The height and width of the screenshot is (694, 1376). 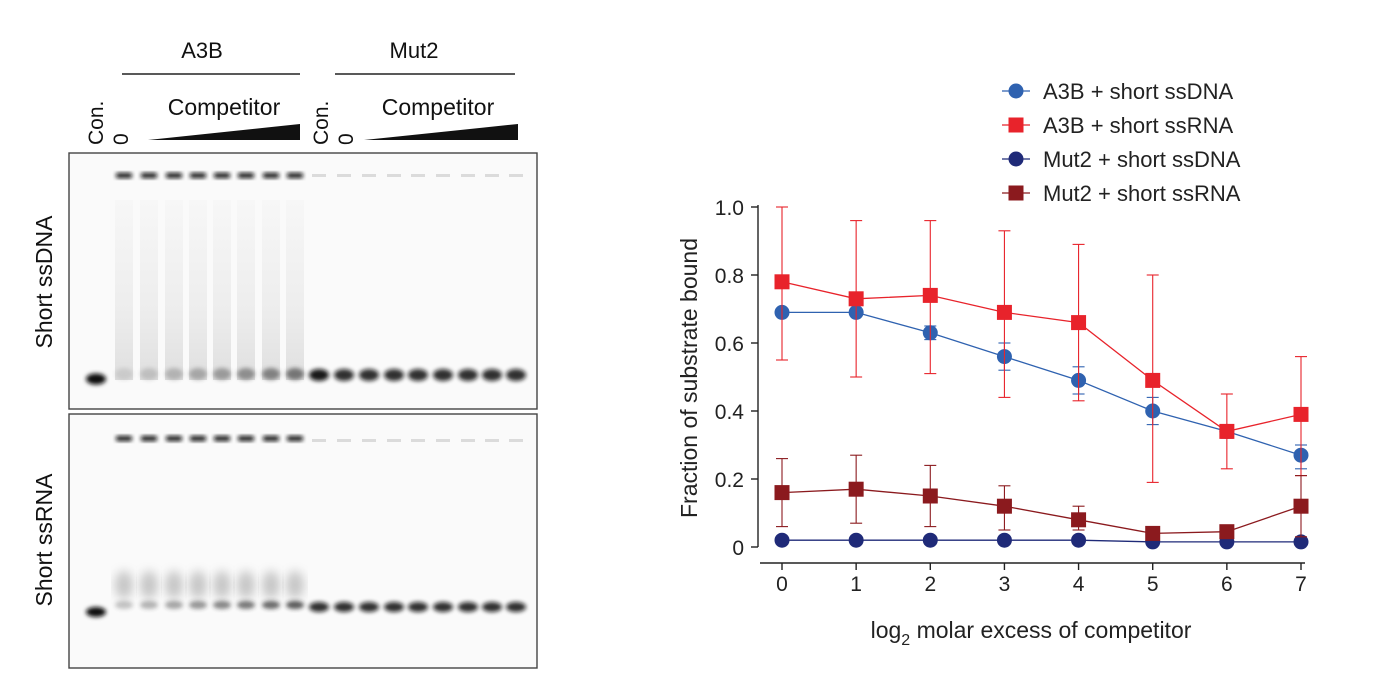 I want to click on y-tick-label: 0.6, so click(x=729, y=344).